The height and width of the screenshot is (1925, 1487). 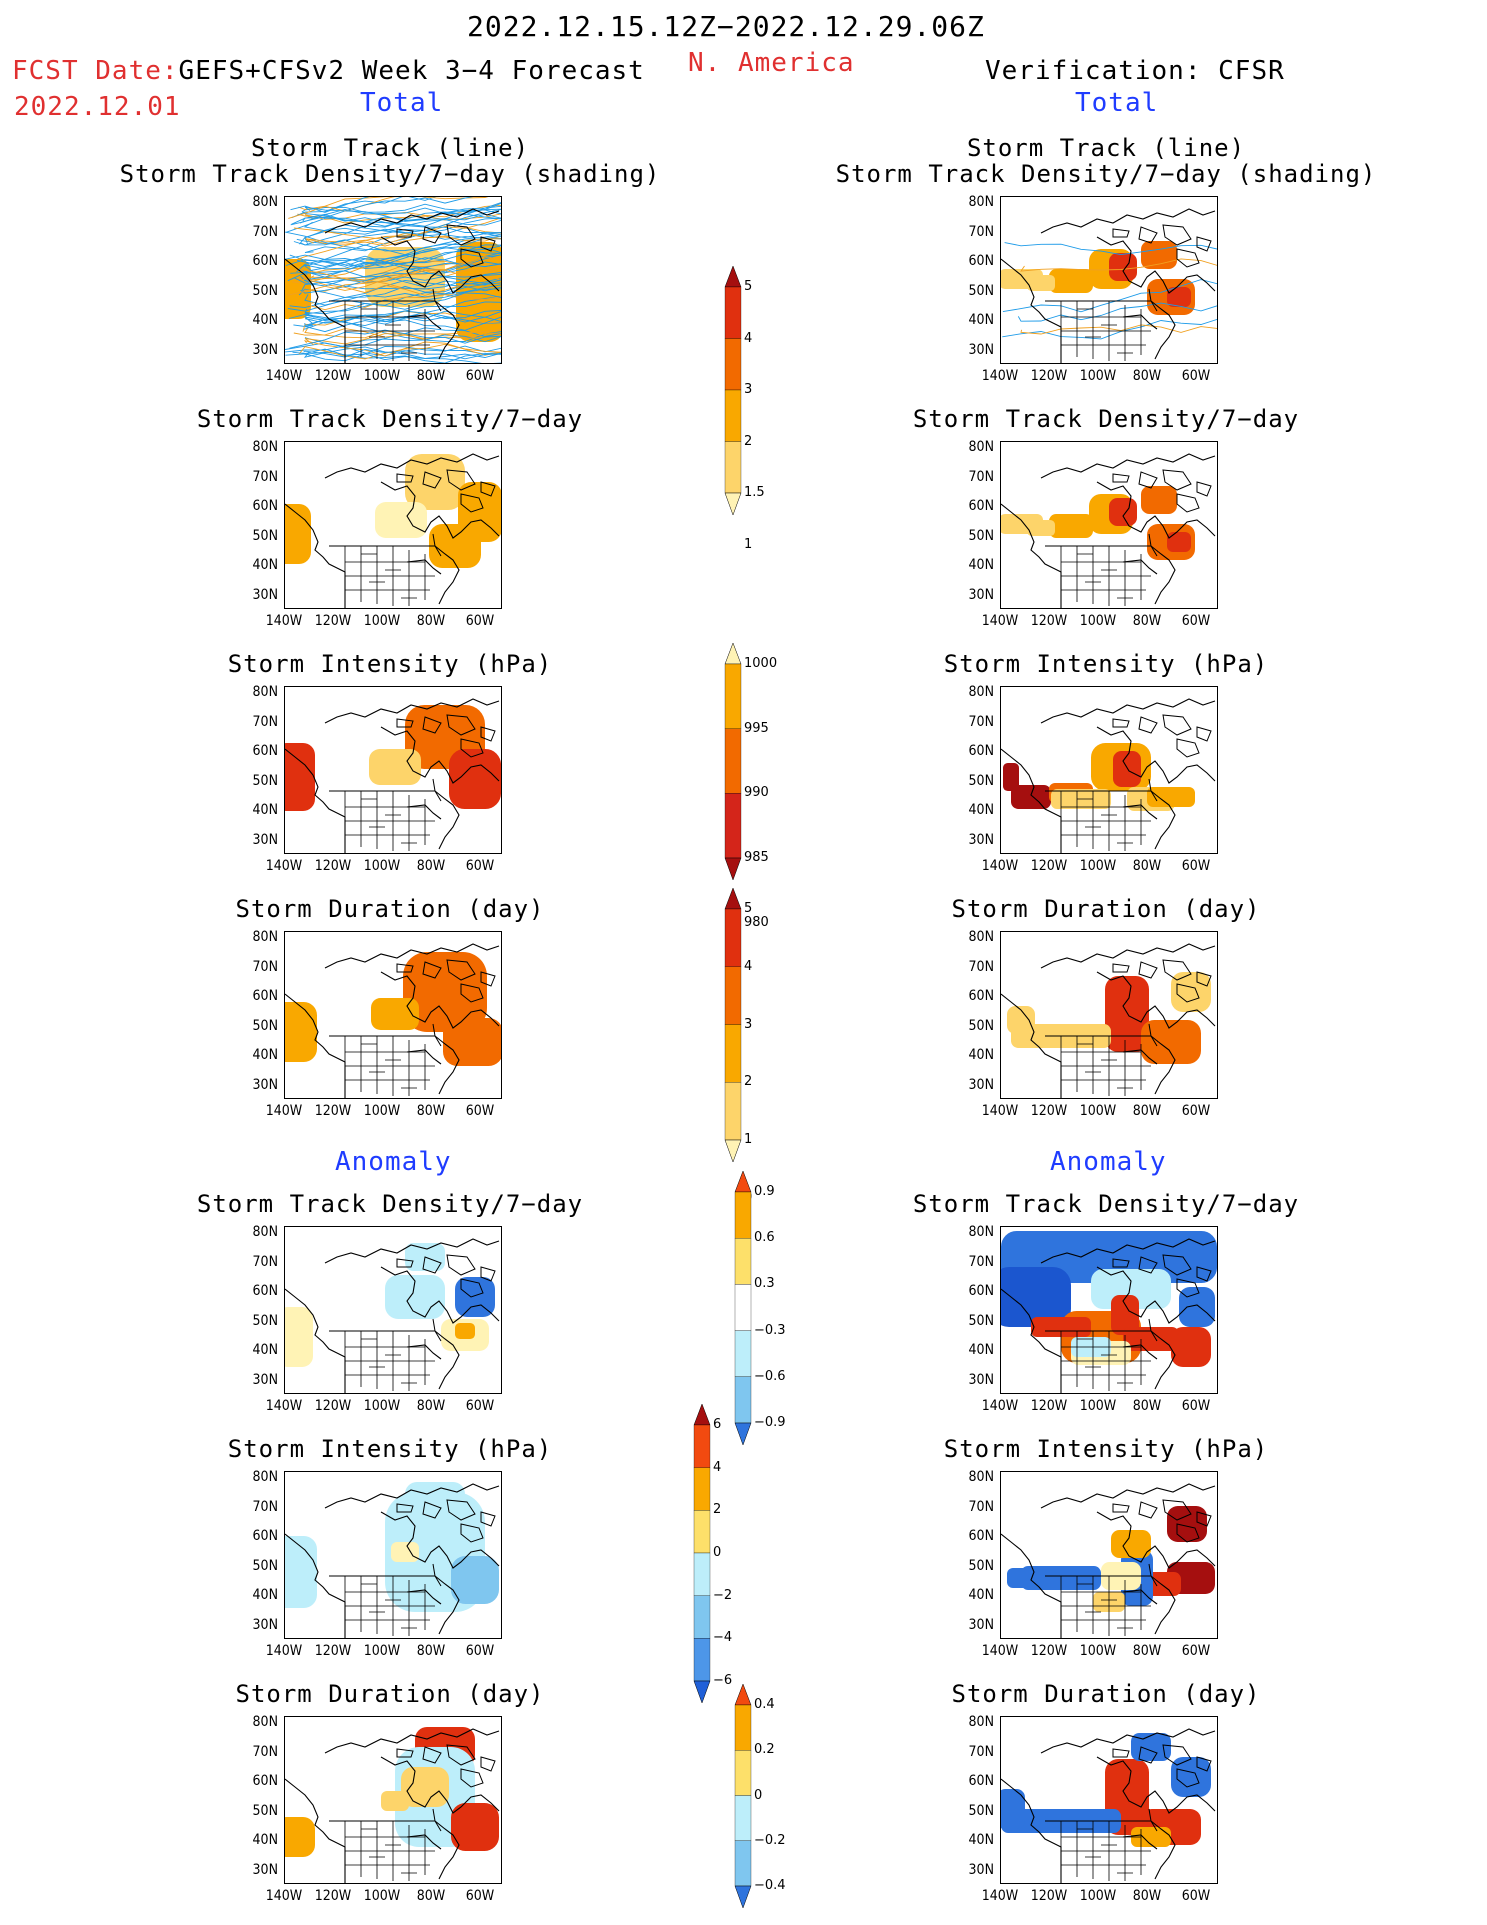 I want to click on map-panel-track-R, so click(x=1109, y=280).